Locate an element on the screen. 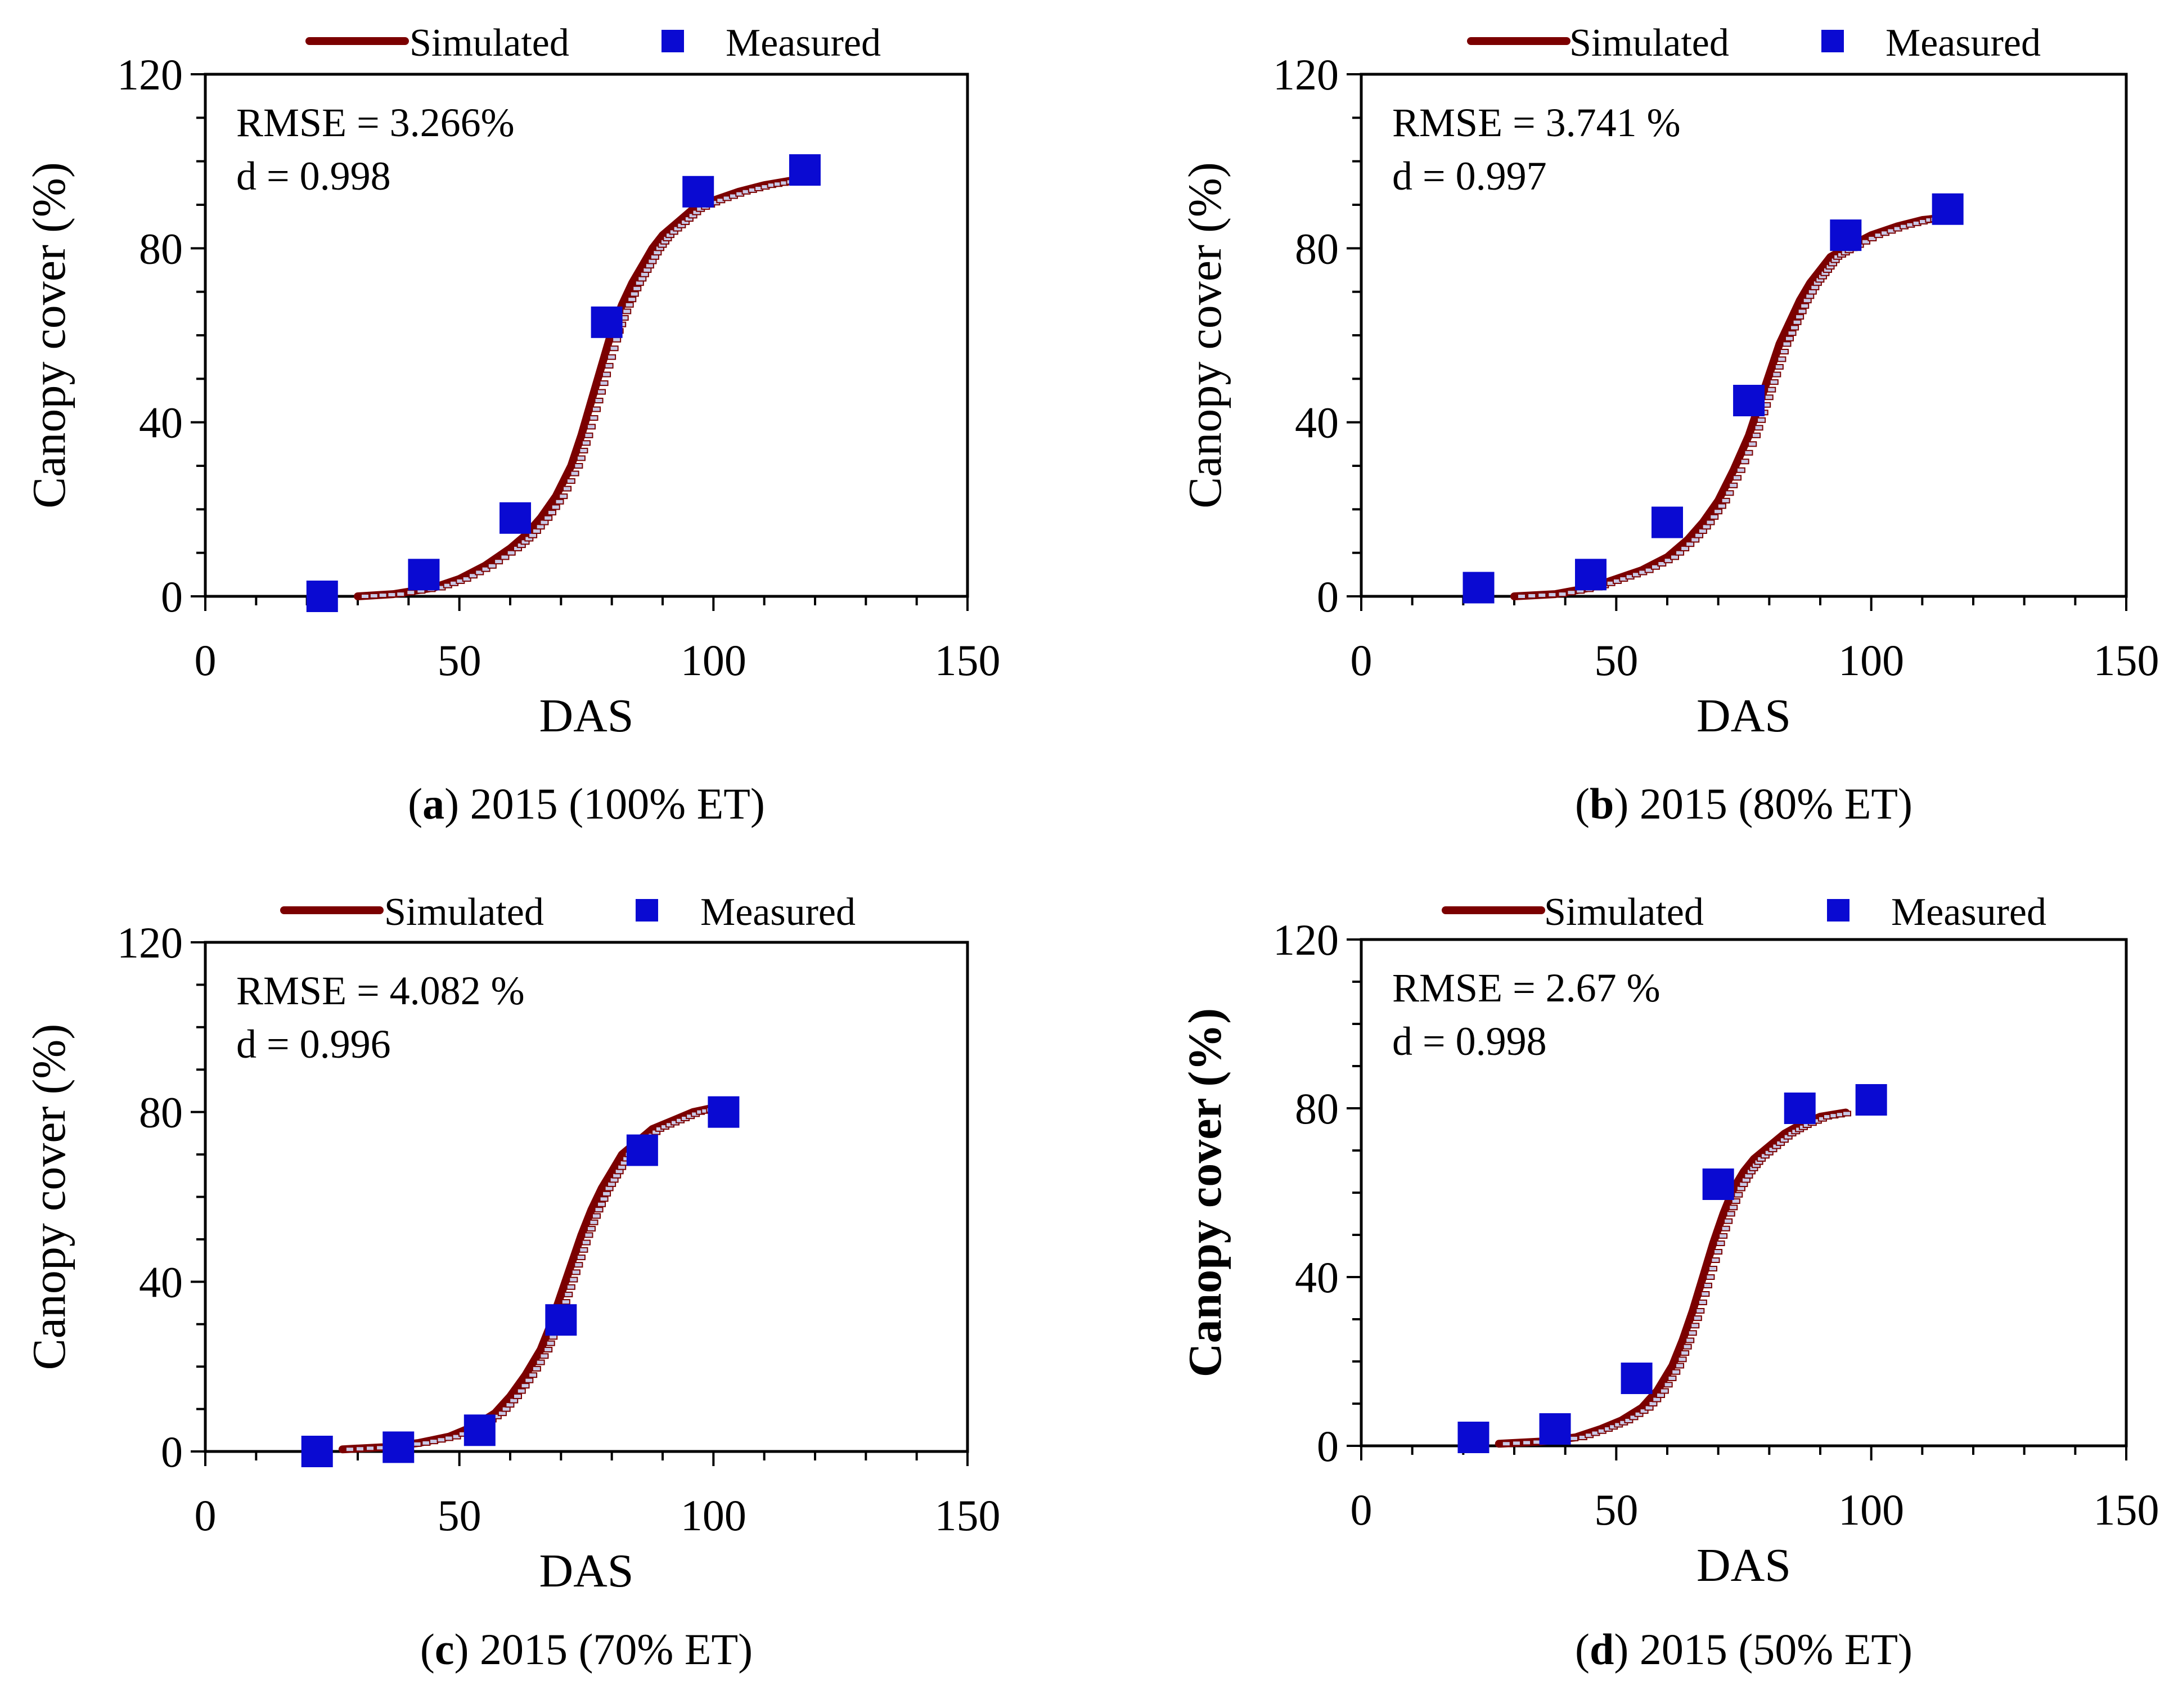 The image size is (2178, 1708). x-tick-label: 150 is located at coordinates (2126, 660).